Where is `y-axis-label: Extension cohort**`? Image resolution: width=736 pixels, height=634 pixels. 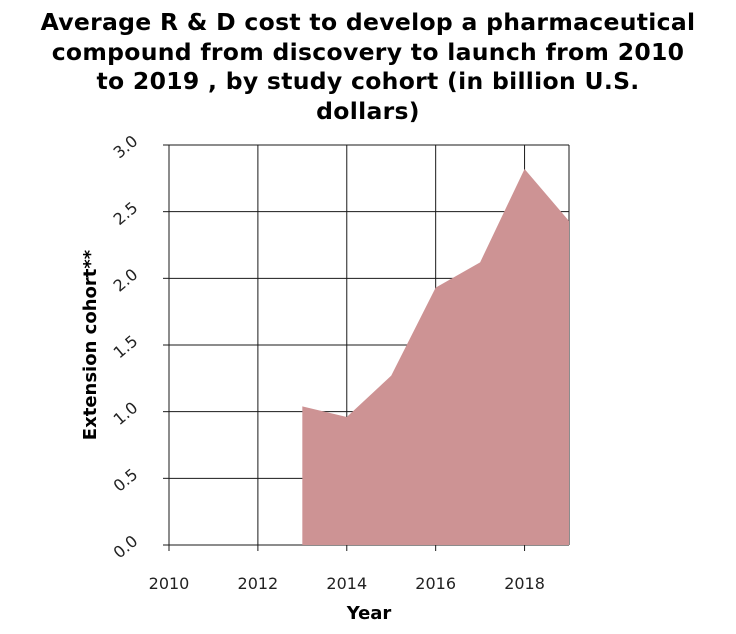
y-axis-label: Extension cohort** is located at coordinates (90, 344).